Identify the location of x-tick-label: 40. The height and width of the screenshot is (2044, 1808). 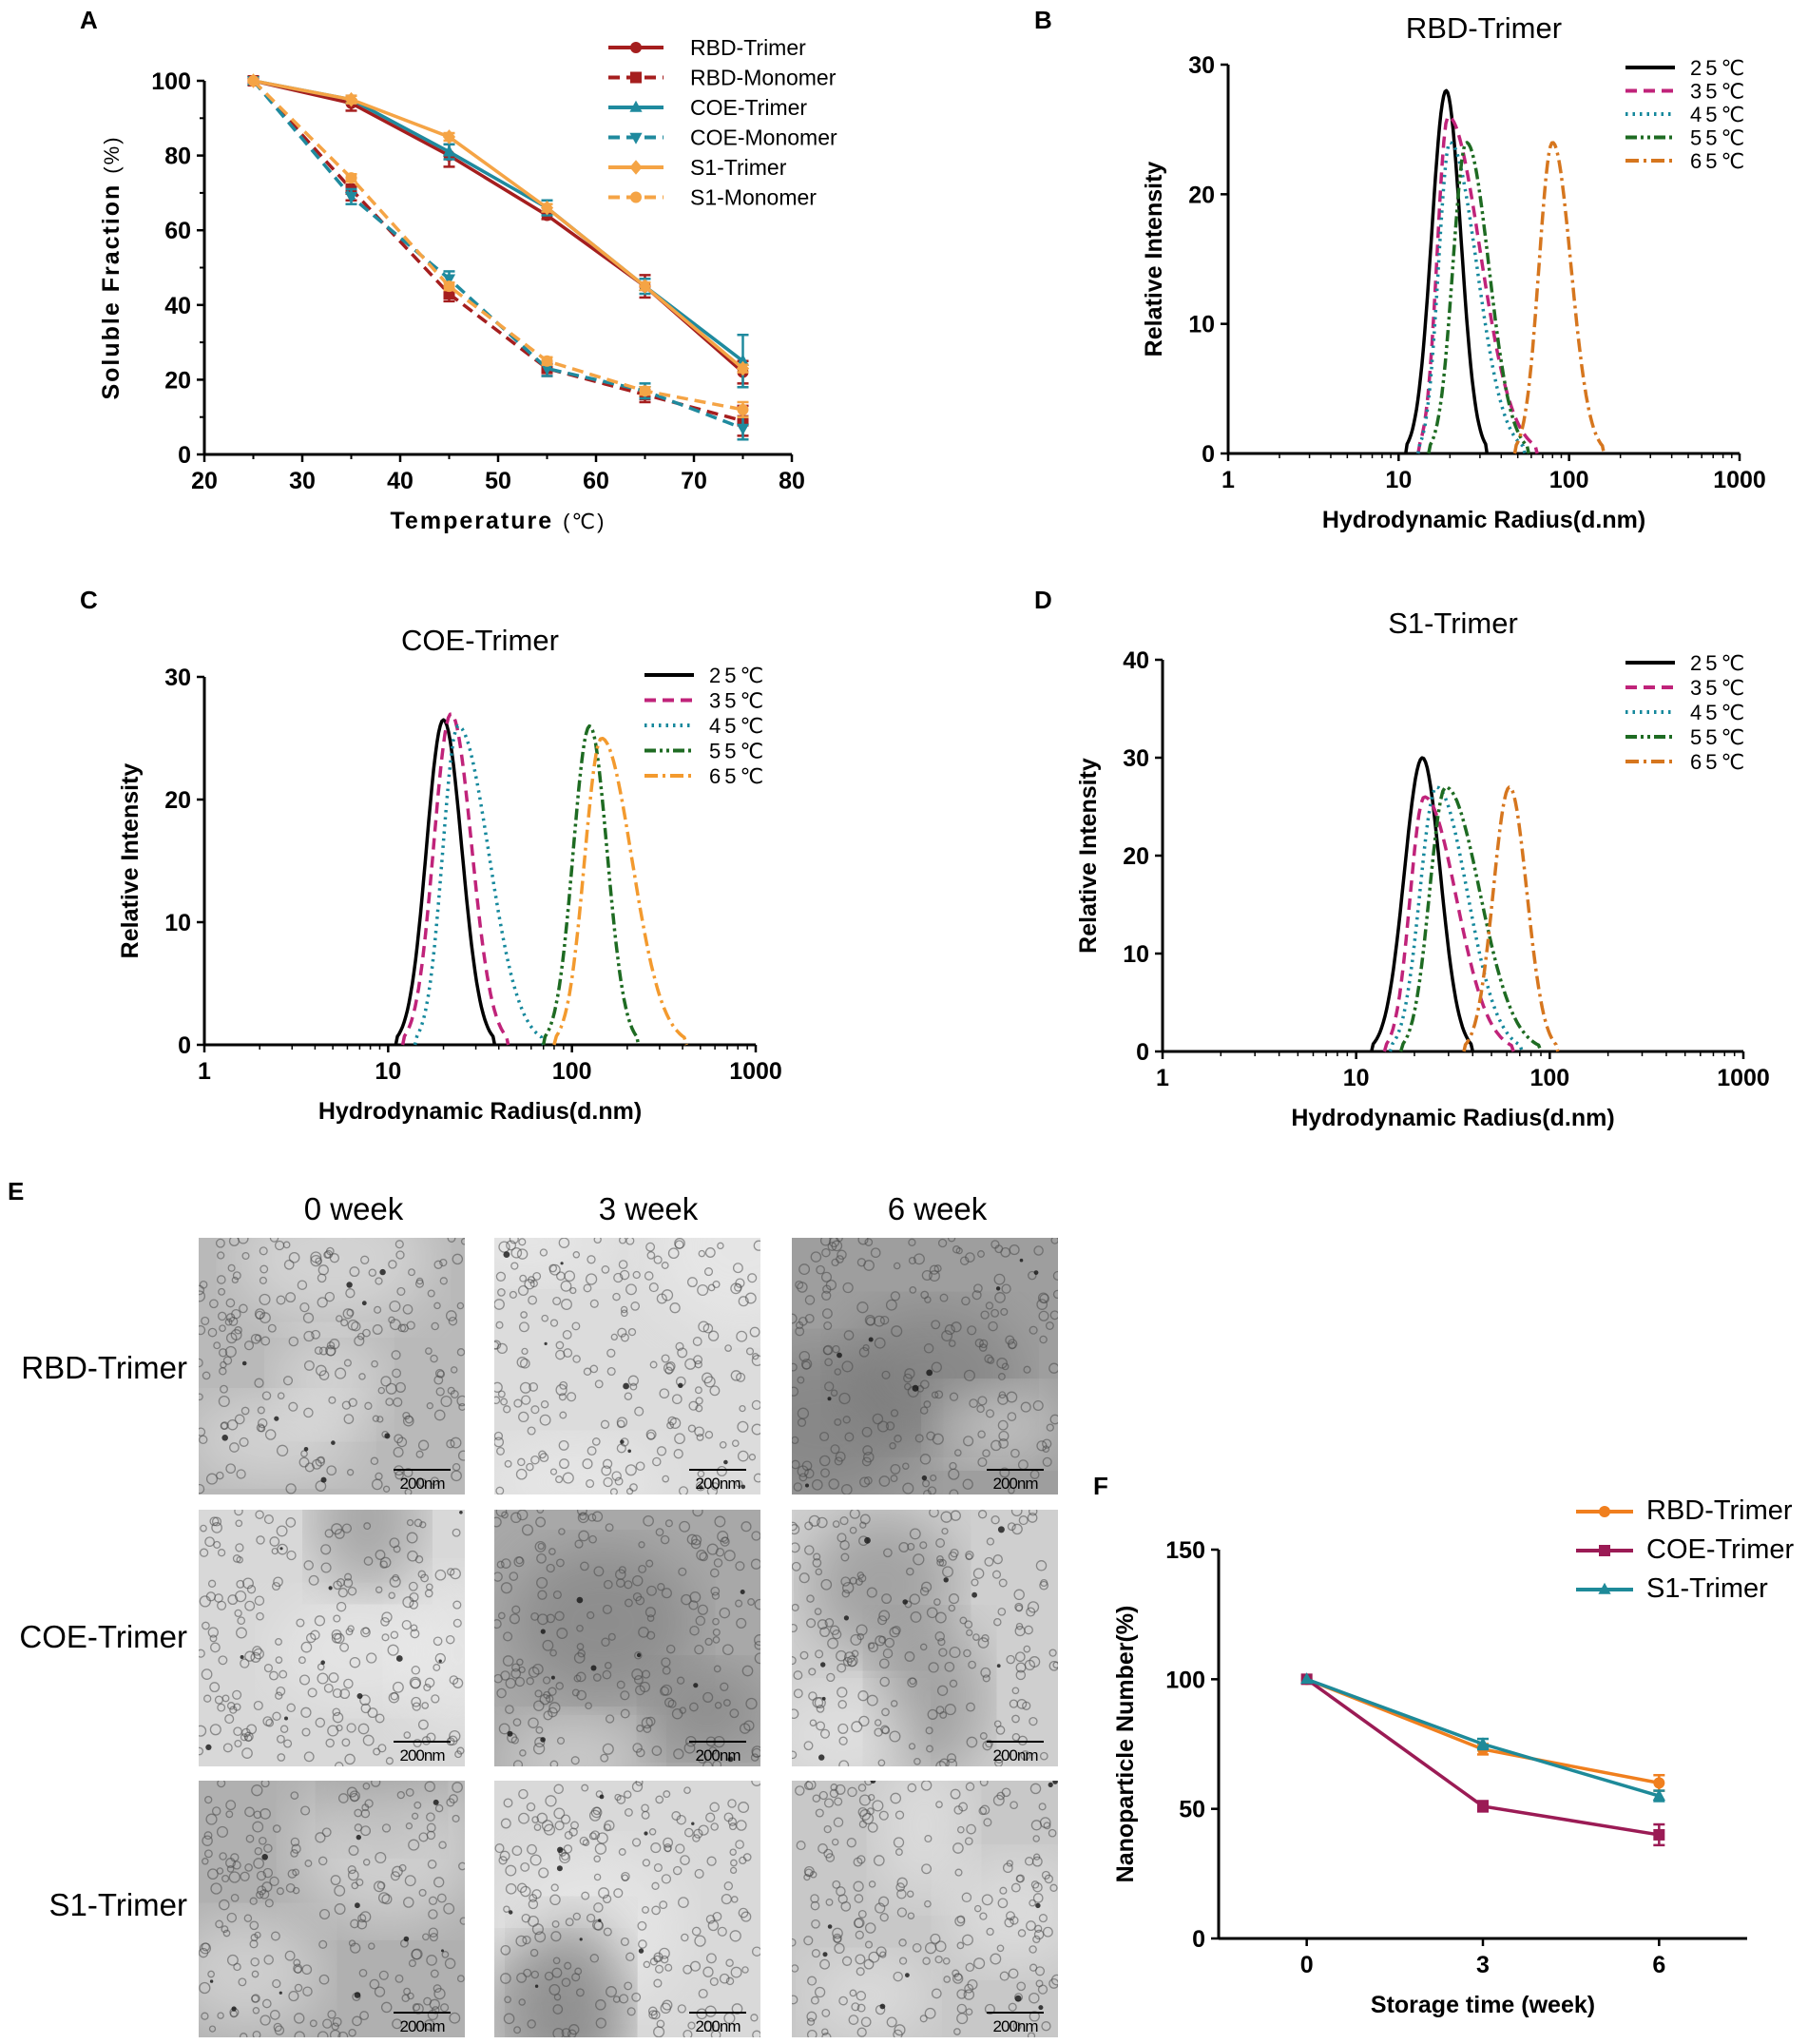
(400, 481).